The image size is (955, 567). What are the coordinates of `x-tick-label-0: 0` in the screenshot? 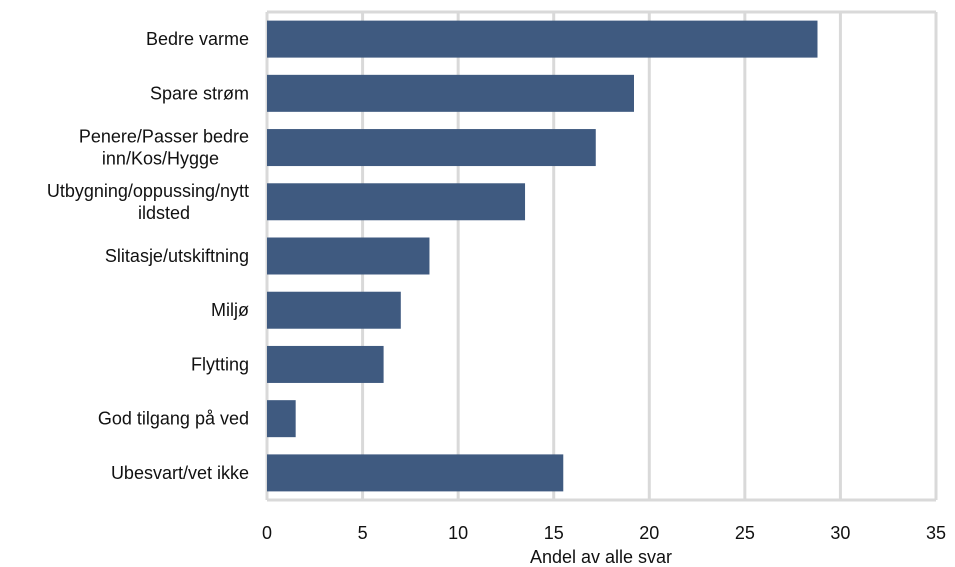 It's located at (267, 533).